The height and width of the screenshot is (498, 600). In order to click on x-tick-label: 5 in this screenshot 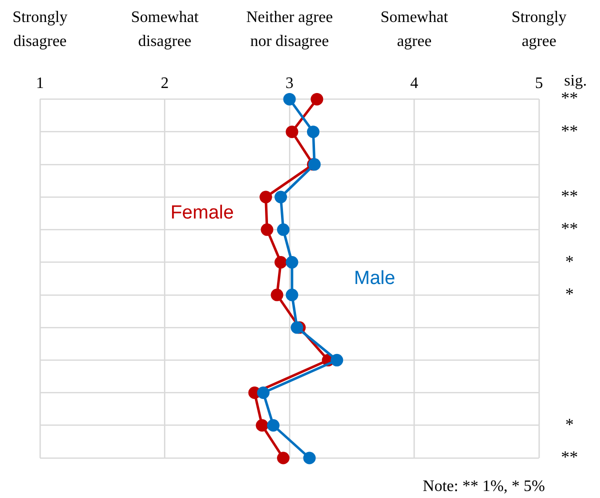, I will do `click(539, 83)`.